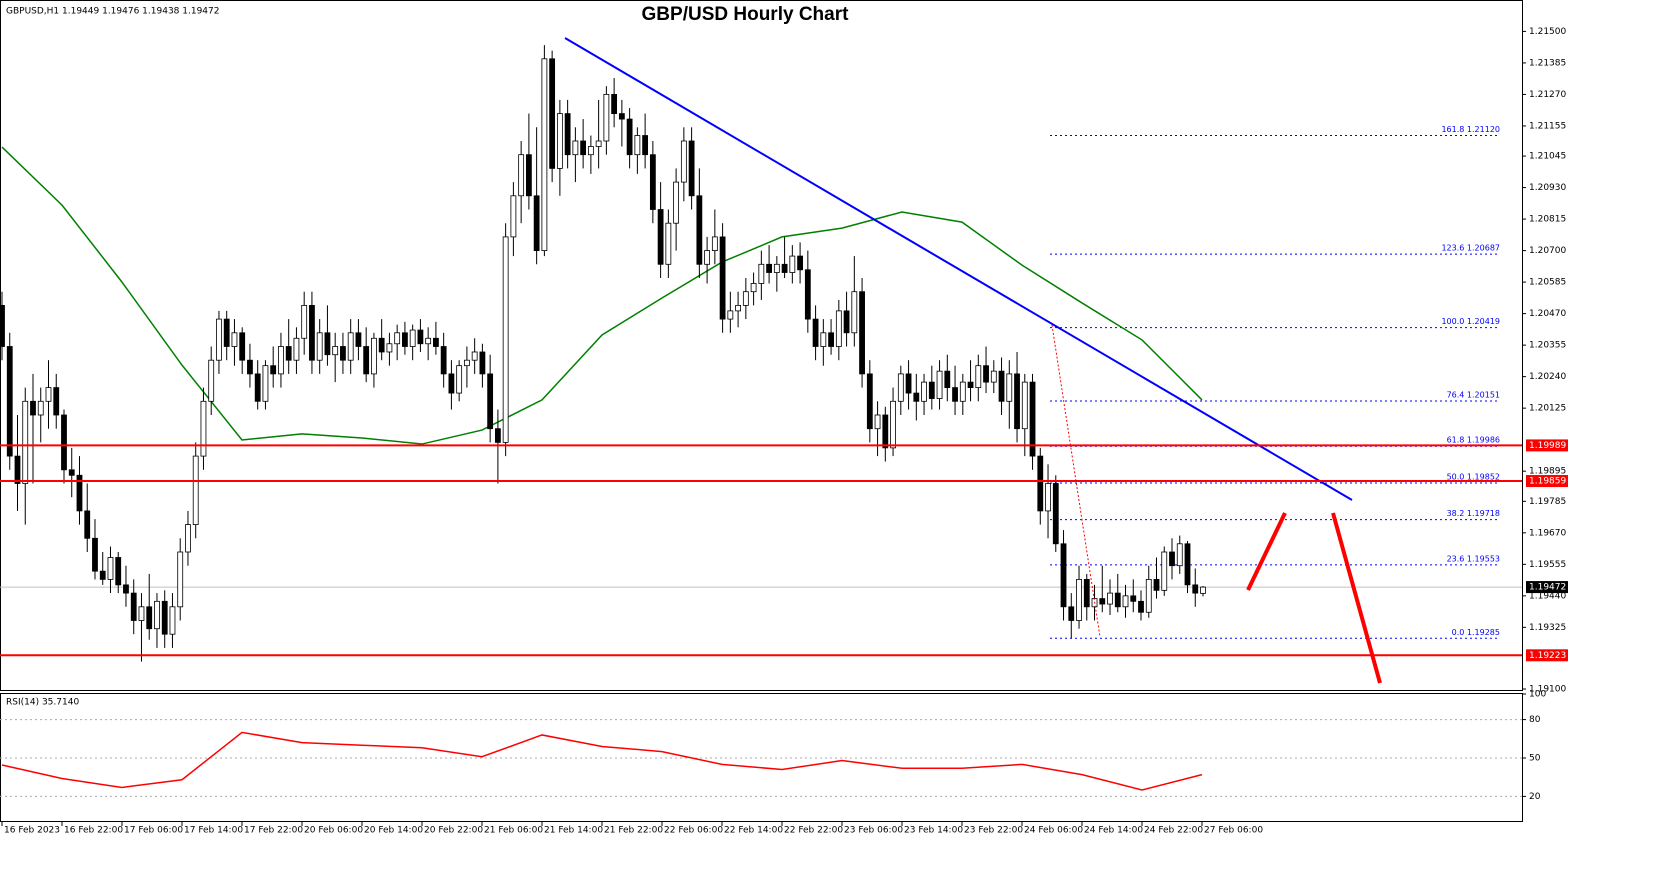  I want to click on rsi-tick-label: 20, so click(1535, 797).